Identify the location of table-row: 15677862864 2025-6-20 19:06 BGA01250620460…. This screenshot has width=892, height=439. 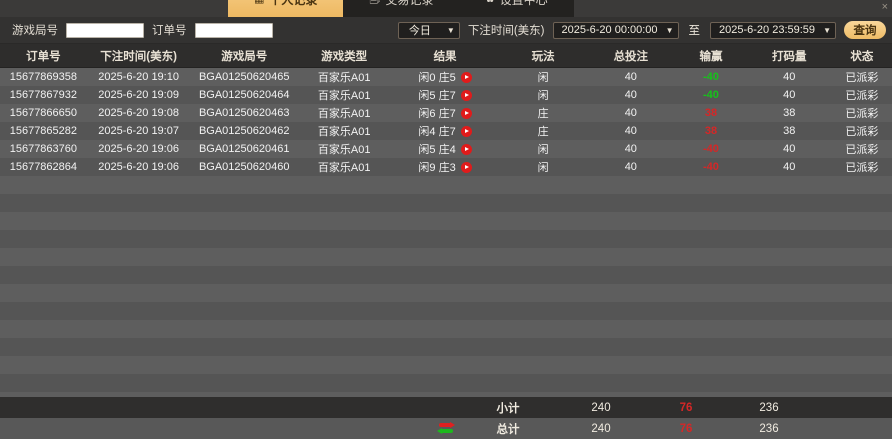
(446, 167).